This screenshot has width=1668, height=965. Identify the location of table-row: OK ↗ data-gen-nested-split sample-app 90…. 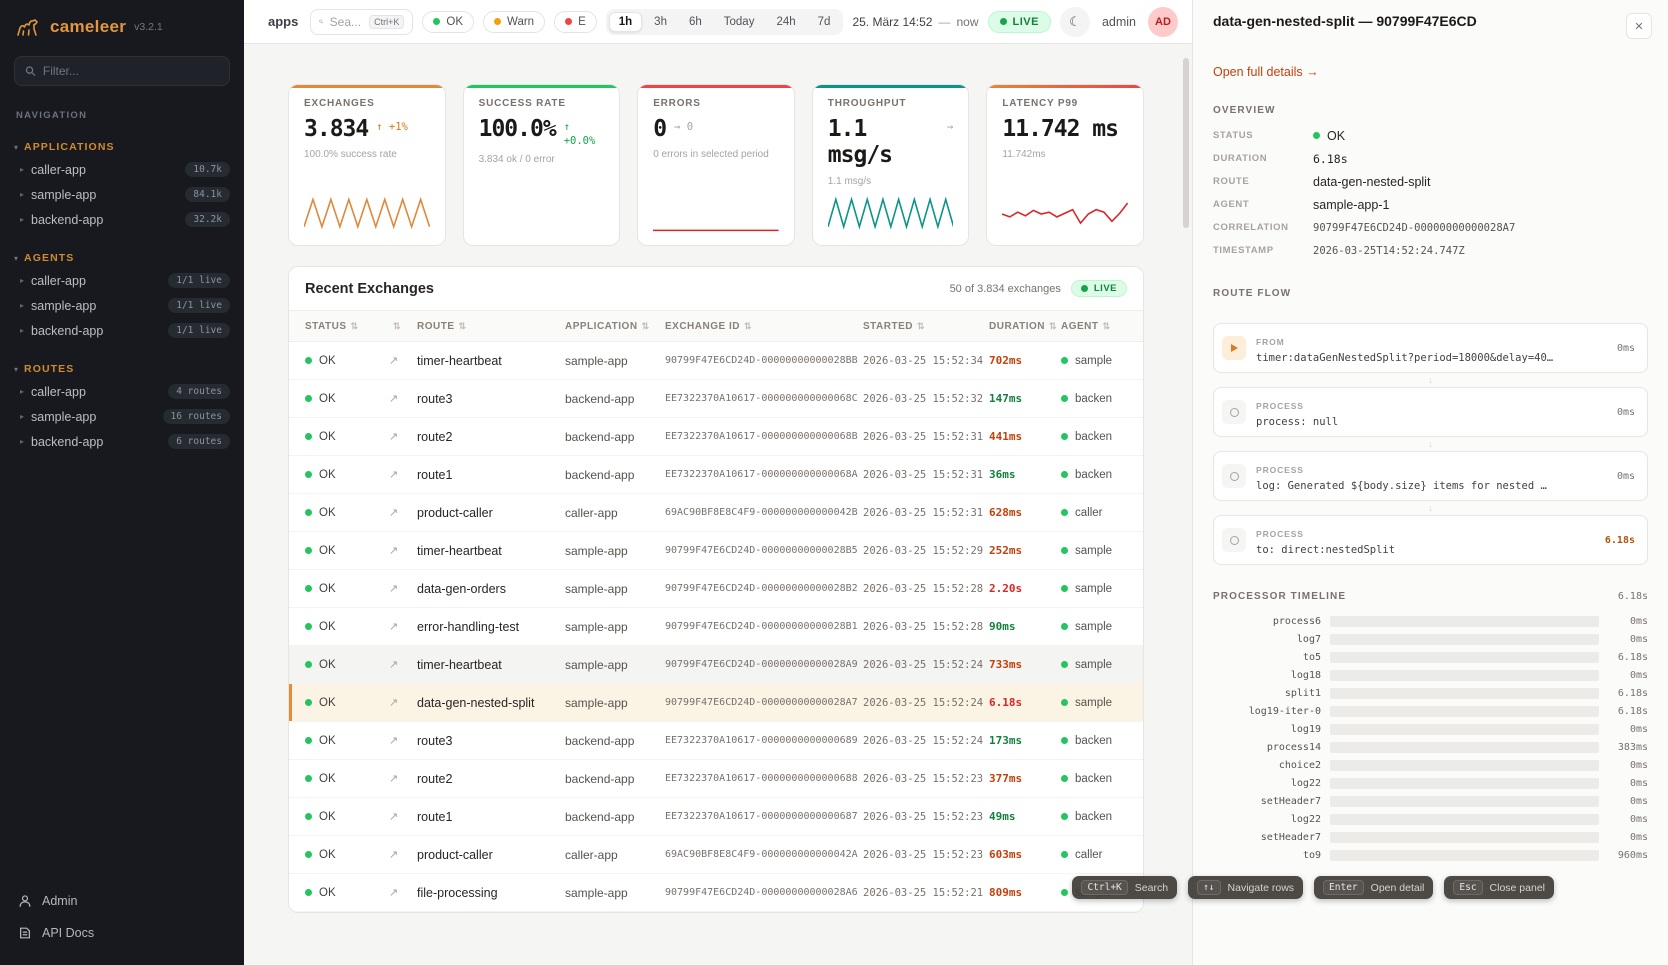
(716, 703).